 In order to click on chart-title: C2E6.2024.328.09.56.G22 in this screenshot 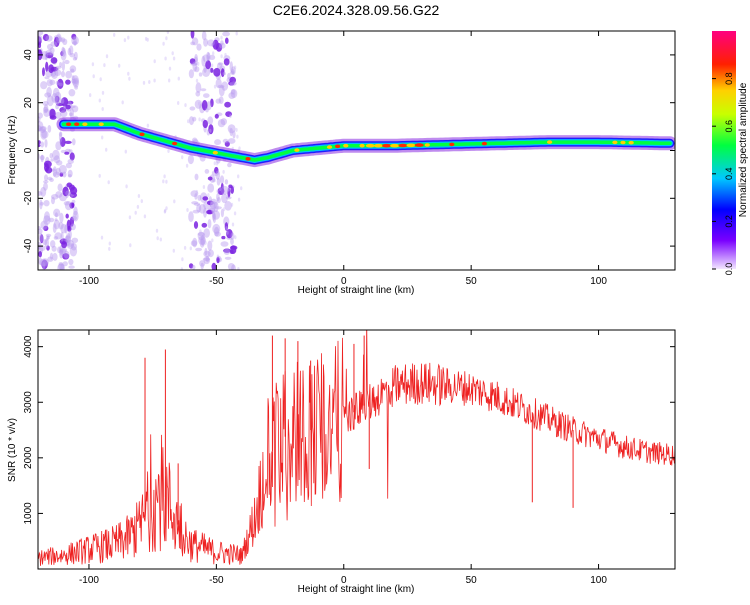, I will do `click(356, 10)`.